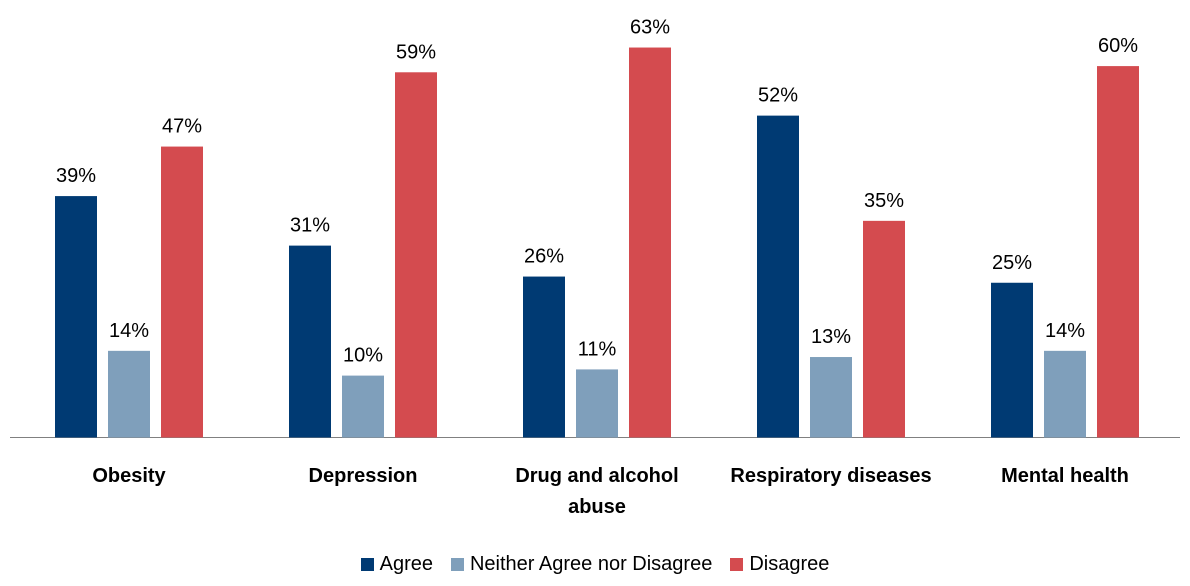  What do you see at coordinates (367, 564) in the screenshot?
I see `legend-swatch-agree` at bounding box center [367, 564].